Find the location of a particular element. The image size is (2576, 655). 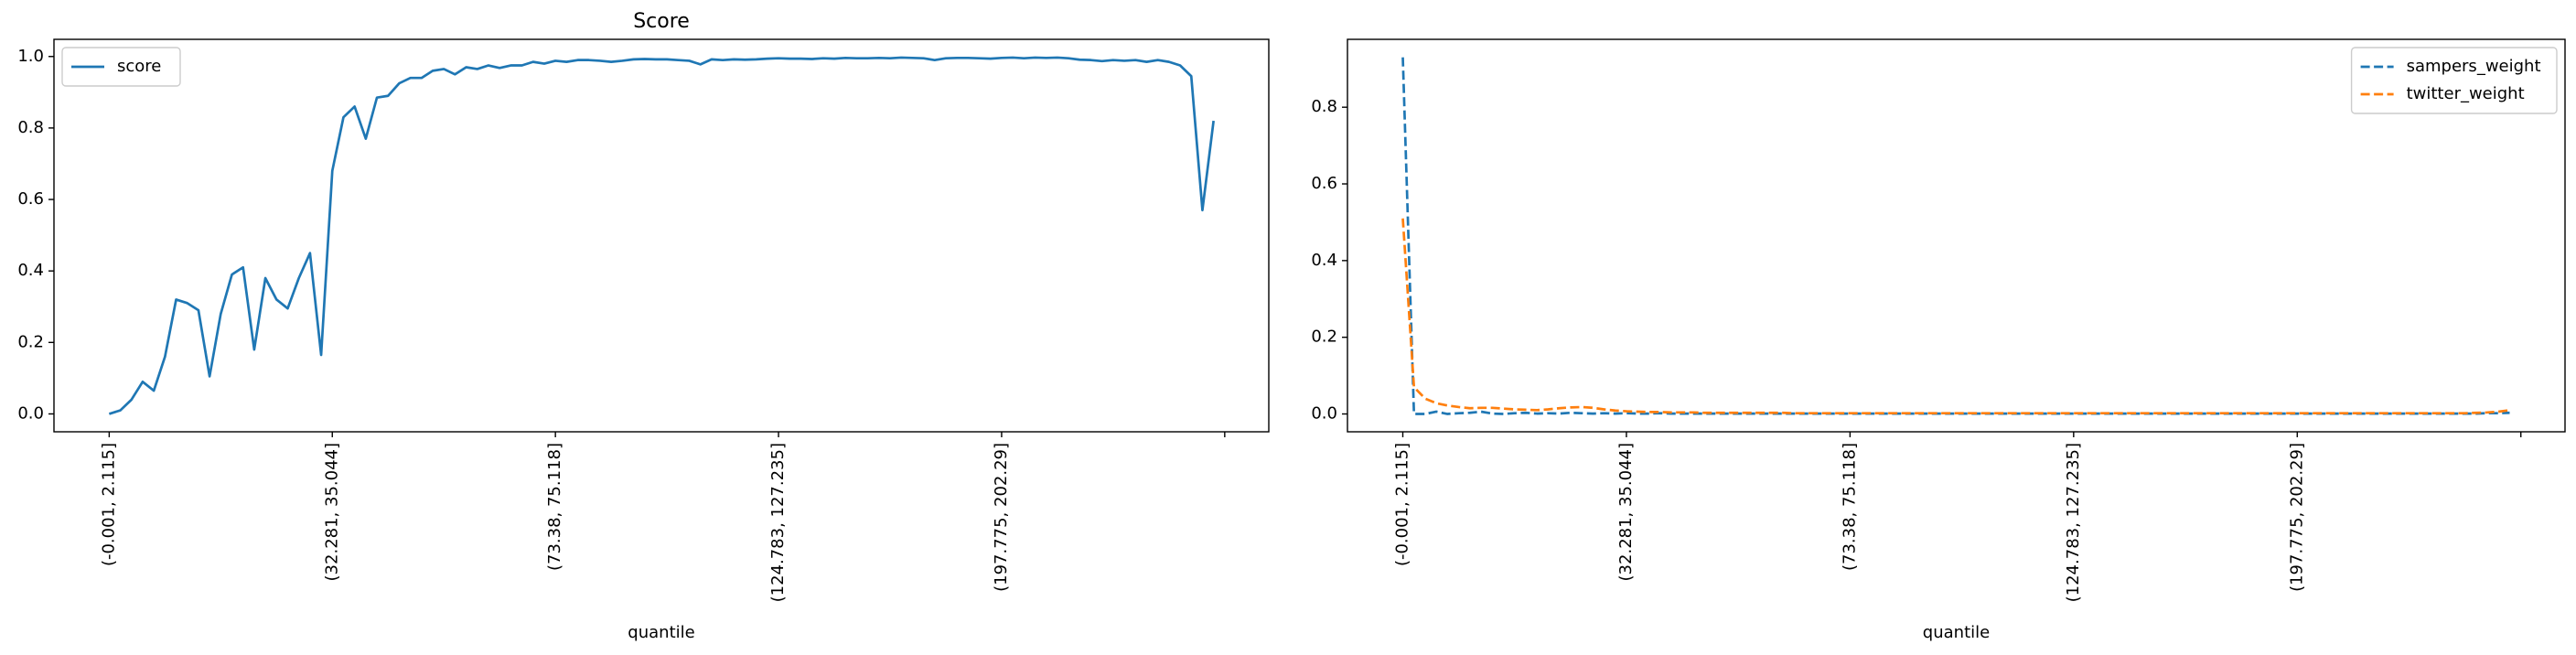

y-tick-label: 1.0 is located at coordinates (30, 56).